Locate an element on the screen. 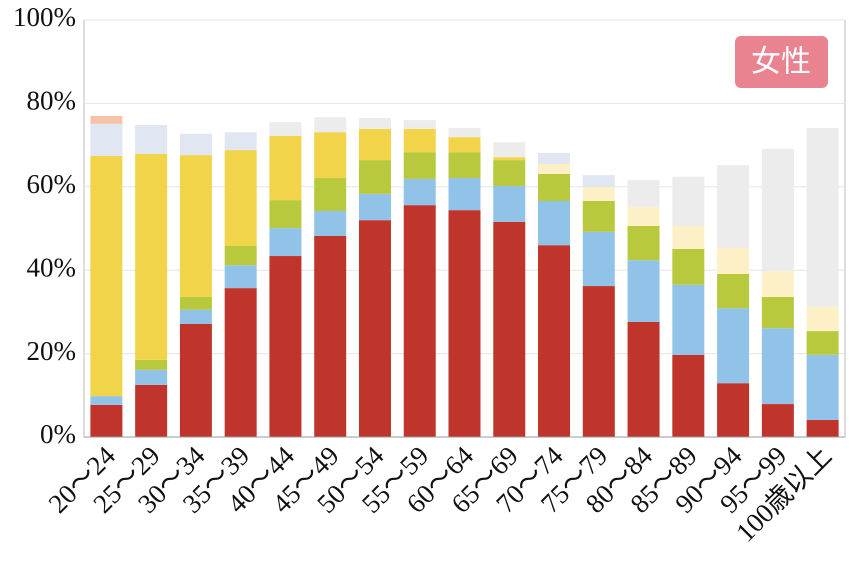 This screenshot has width=849, height=571. y-tick-label: 80% is located at coordinates (52, 101).